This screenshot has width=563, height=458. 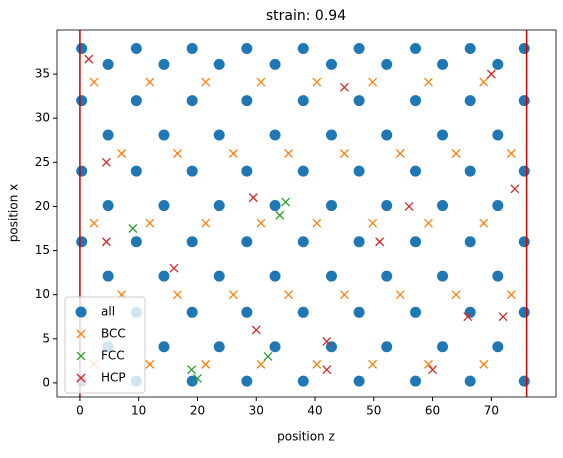 I want to click on legend-label: all, so click(x=108, y=312).